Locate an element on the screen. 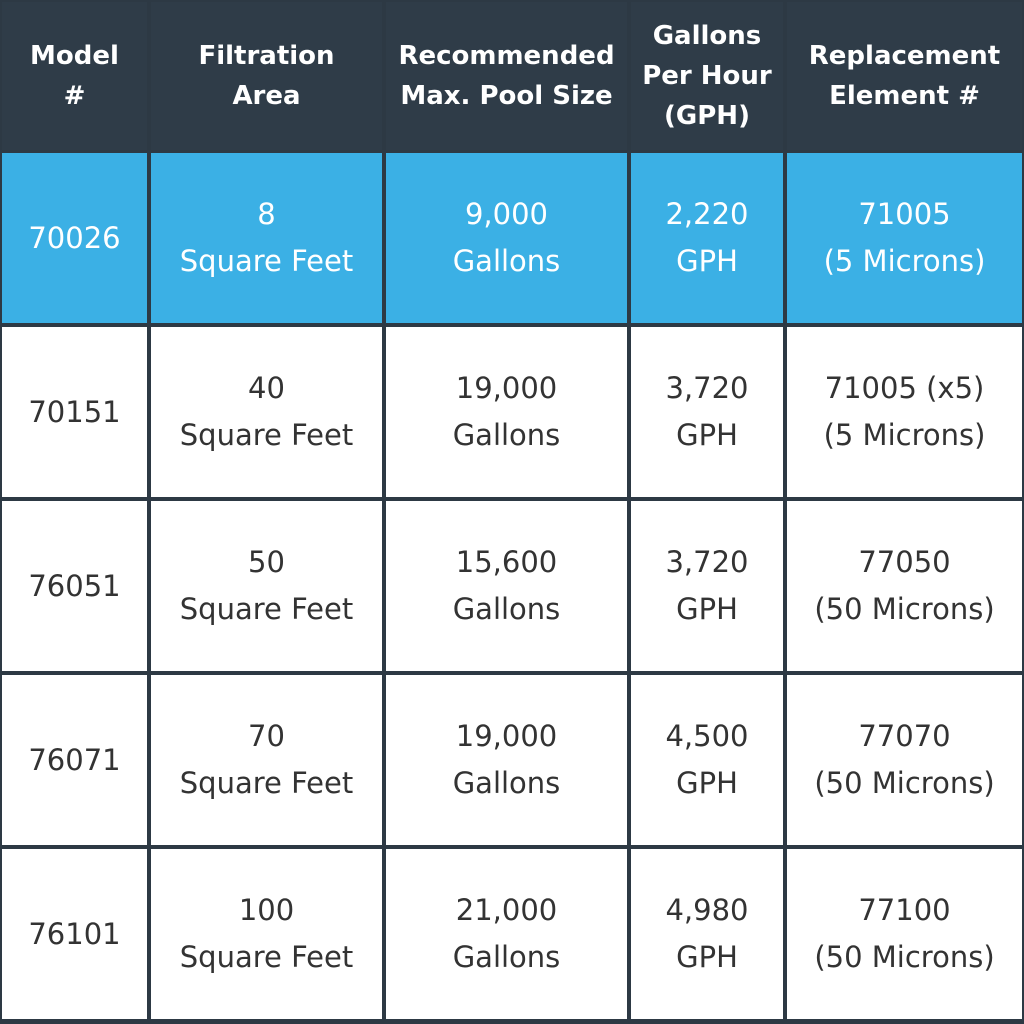  cell-text: Recommended is located at coordinates (506, 56).